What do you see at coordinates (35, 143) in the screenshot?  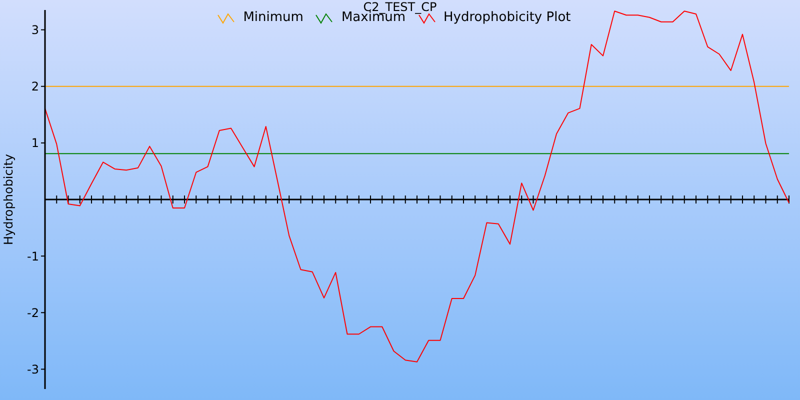 I see `y-tick-label: 1` at bounding box center [35, 143].